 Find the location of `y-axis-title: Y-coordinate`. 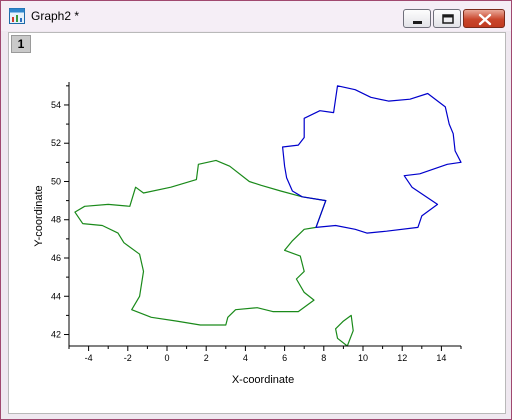

y-axis-title: Y-coordinate is located at coordinates (39, 215).